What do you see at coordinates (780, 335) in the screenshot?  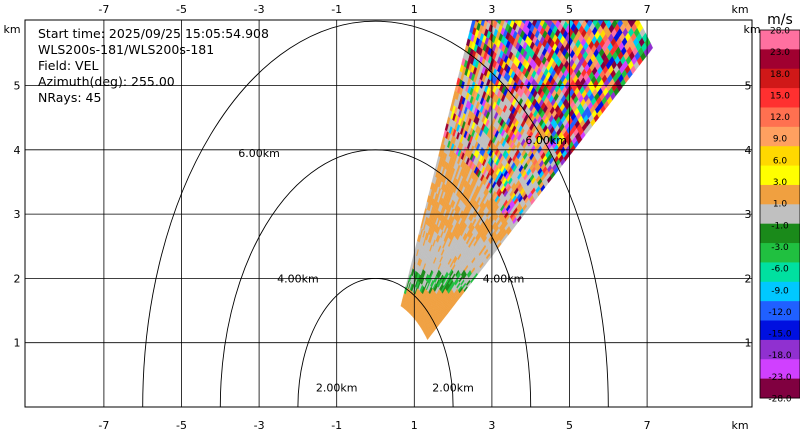 I see `colorbar-label: -15.0` at bounding box center [780, 335].